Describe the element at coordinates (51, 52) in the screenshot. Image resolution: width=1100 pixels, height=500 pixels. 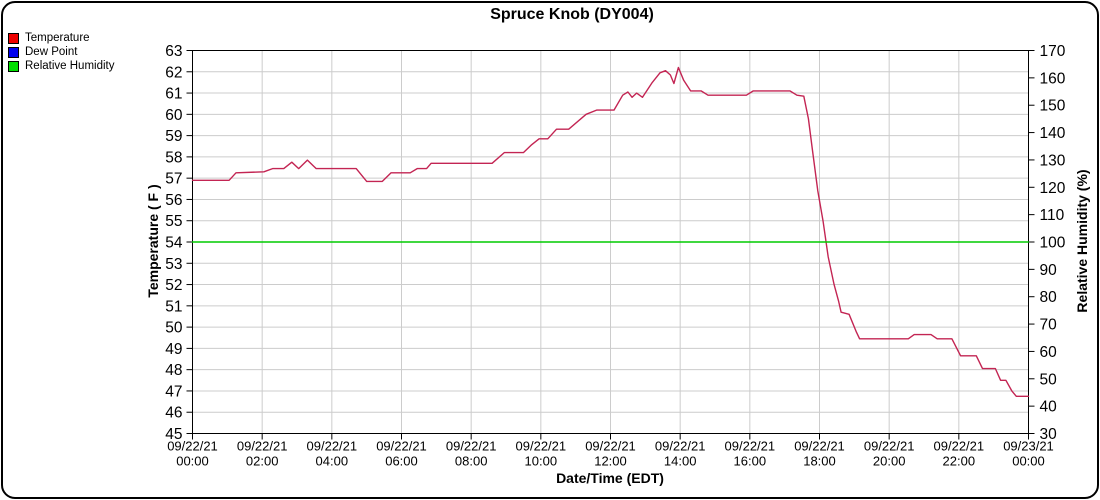
I see `legend-label: Dew Point` at that location.